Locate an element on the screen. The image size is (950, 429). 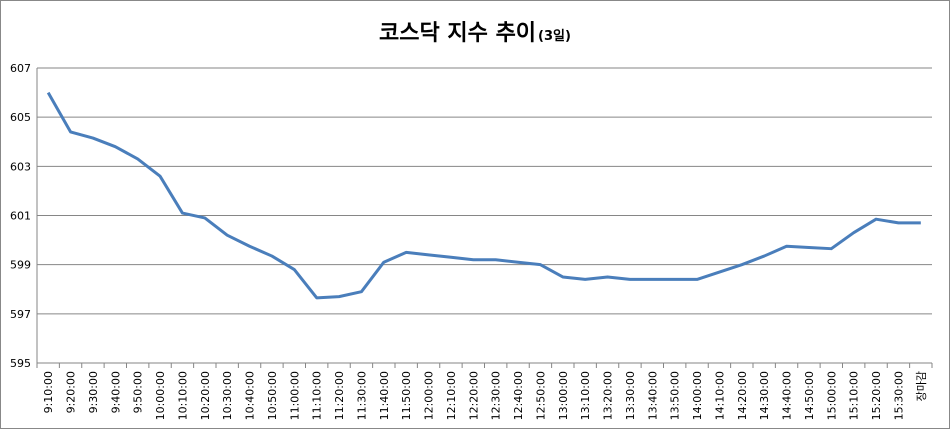
x-tick-label: 10:30:00 is located at coordinates (227, 395).